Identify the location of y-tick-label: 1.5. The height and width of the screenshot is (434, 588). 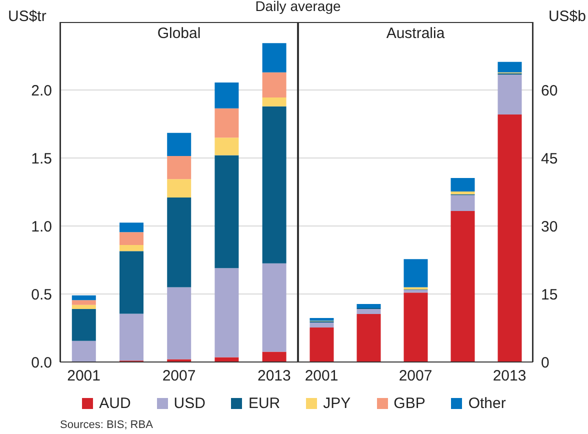
(41, 159).